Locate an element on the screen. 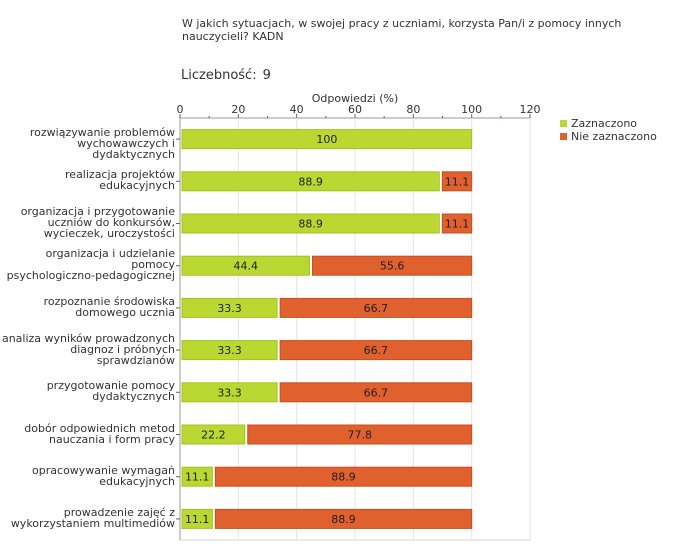 The width and height of the screenshot is (680, 560). x-tick-label: 40 is located at coordinates (297, 109).